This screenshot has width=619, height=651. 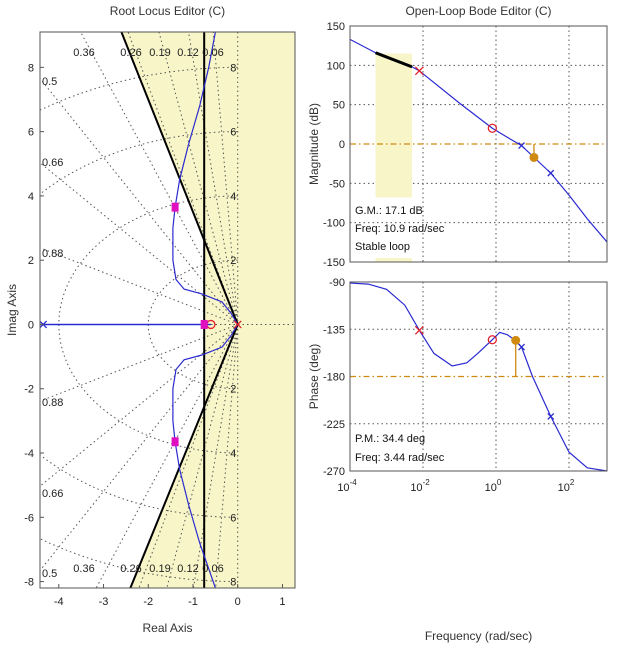 I want to click on damping-label-bottom: 0.19, so click(x=159, y=569).